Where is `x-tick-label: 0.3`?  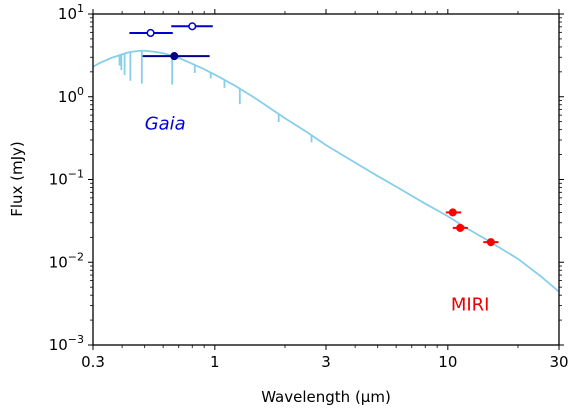
x-tick-label: 0.3 is located at coordinates (93, 362).